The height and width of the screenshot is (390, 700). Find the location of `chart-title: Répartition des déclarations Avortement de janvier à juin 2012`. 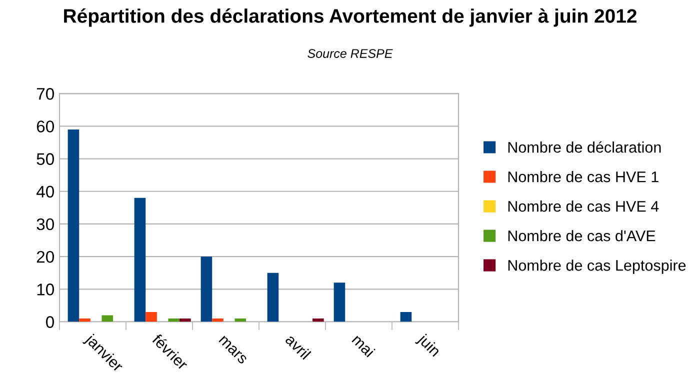

chart-title: Répartition des déclarations Avortement de janvier à juin 2012 is located at coordinates (350, 17).